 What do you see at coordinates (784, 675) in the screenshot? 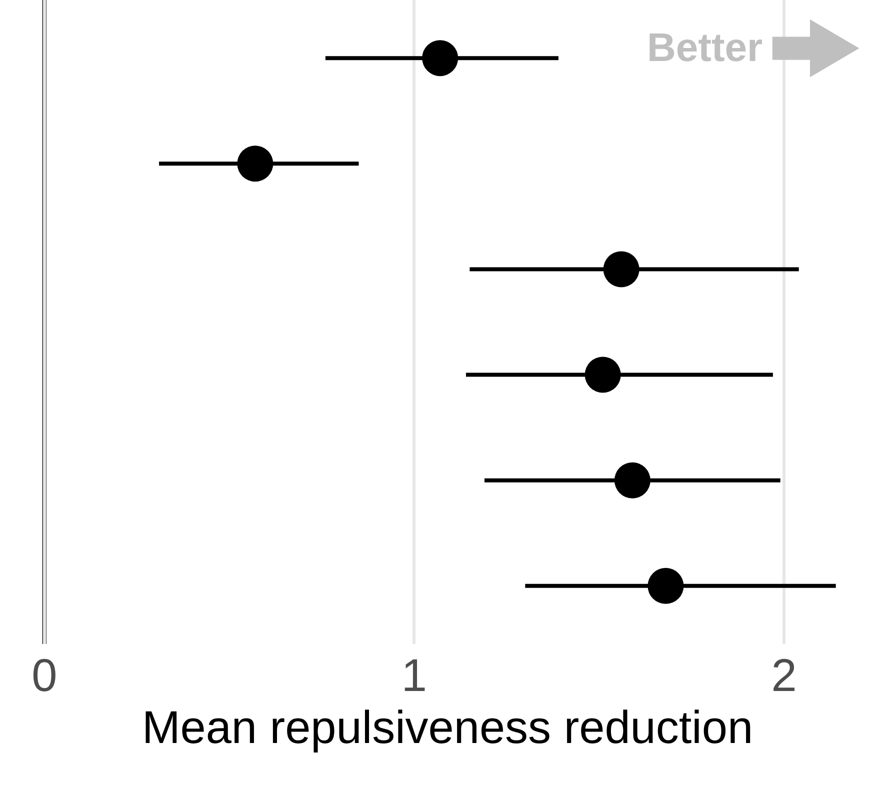
I see `x-tick-label: 2` at bounding box center [784, 675].